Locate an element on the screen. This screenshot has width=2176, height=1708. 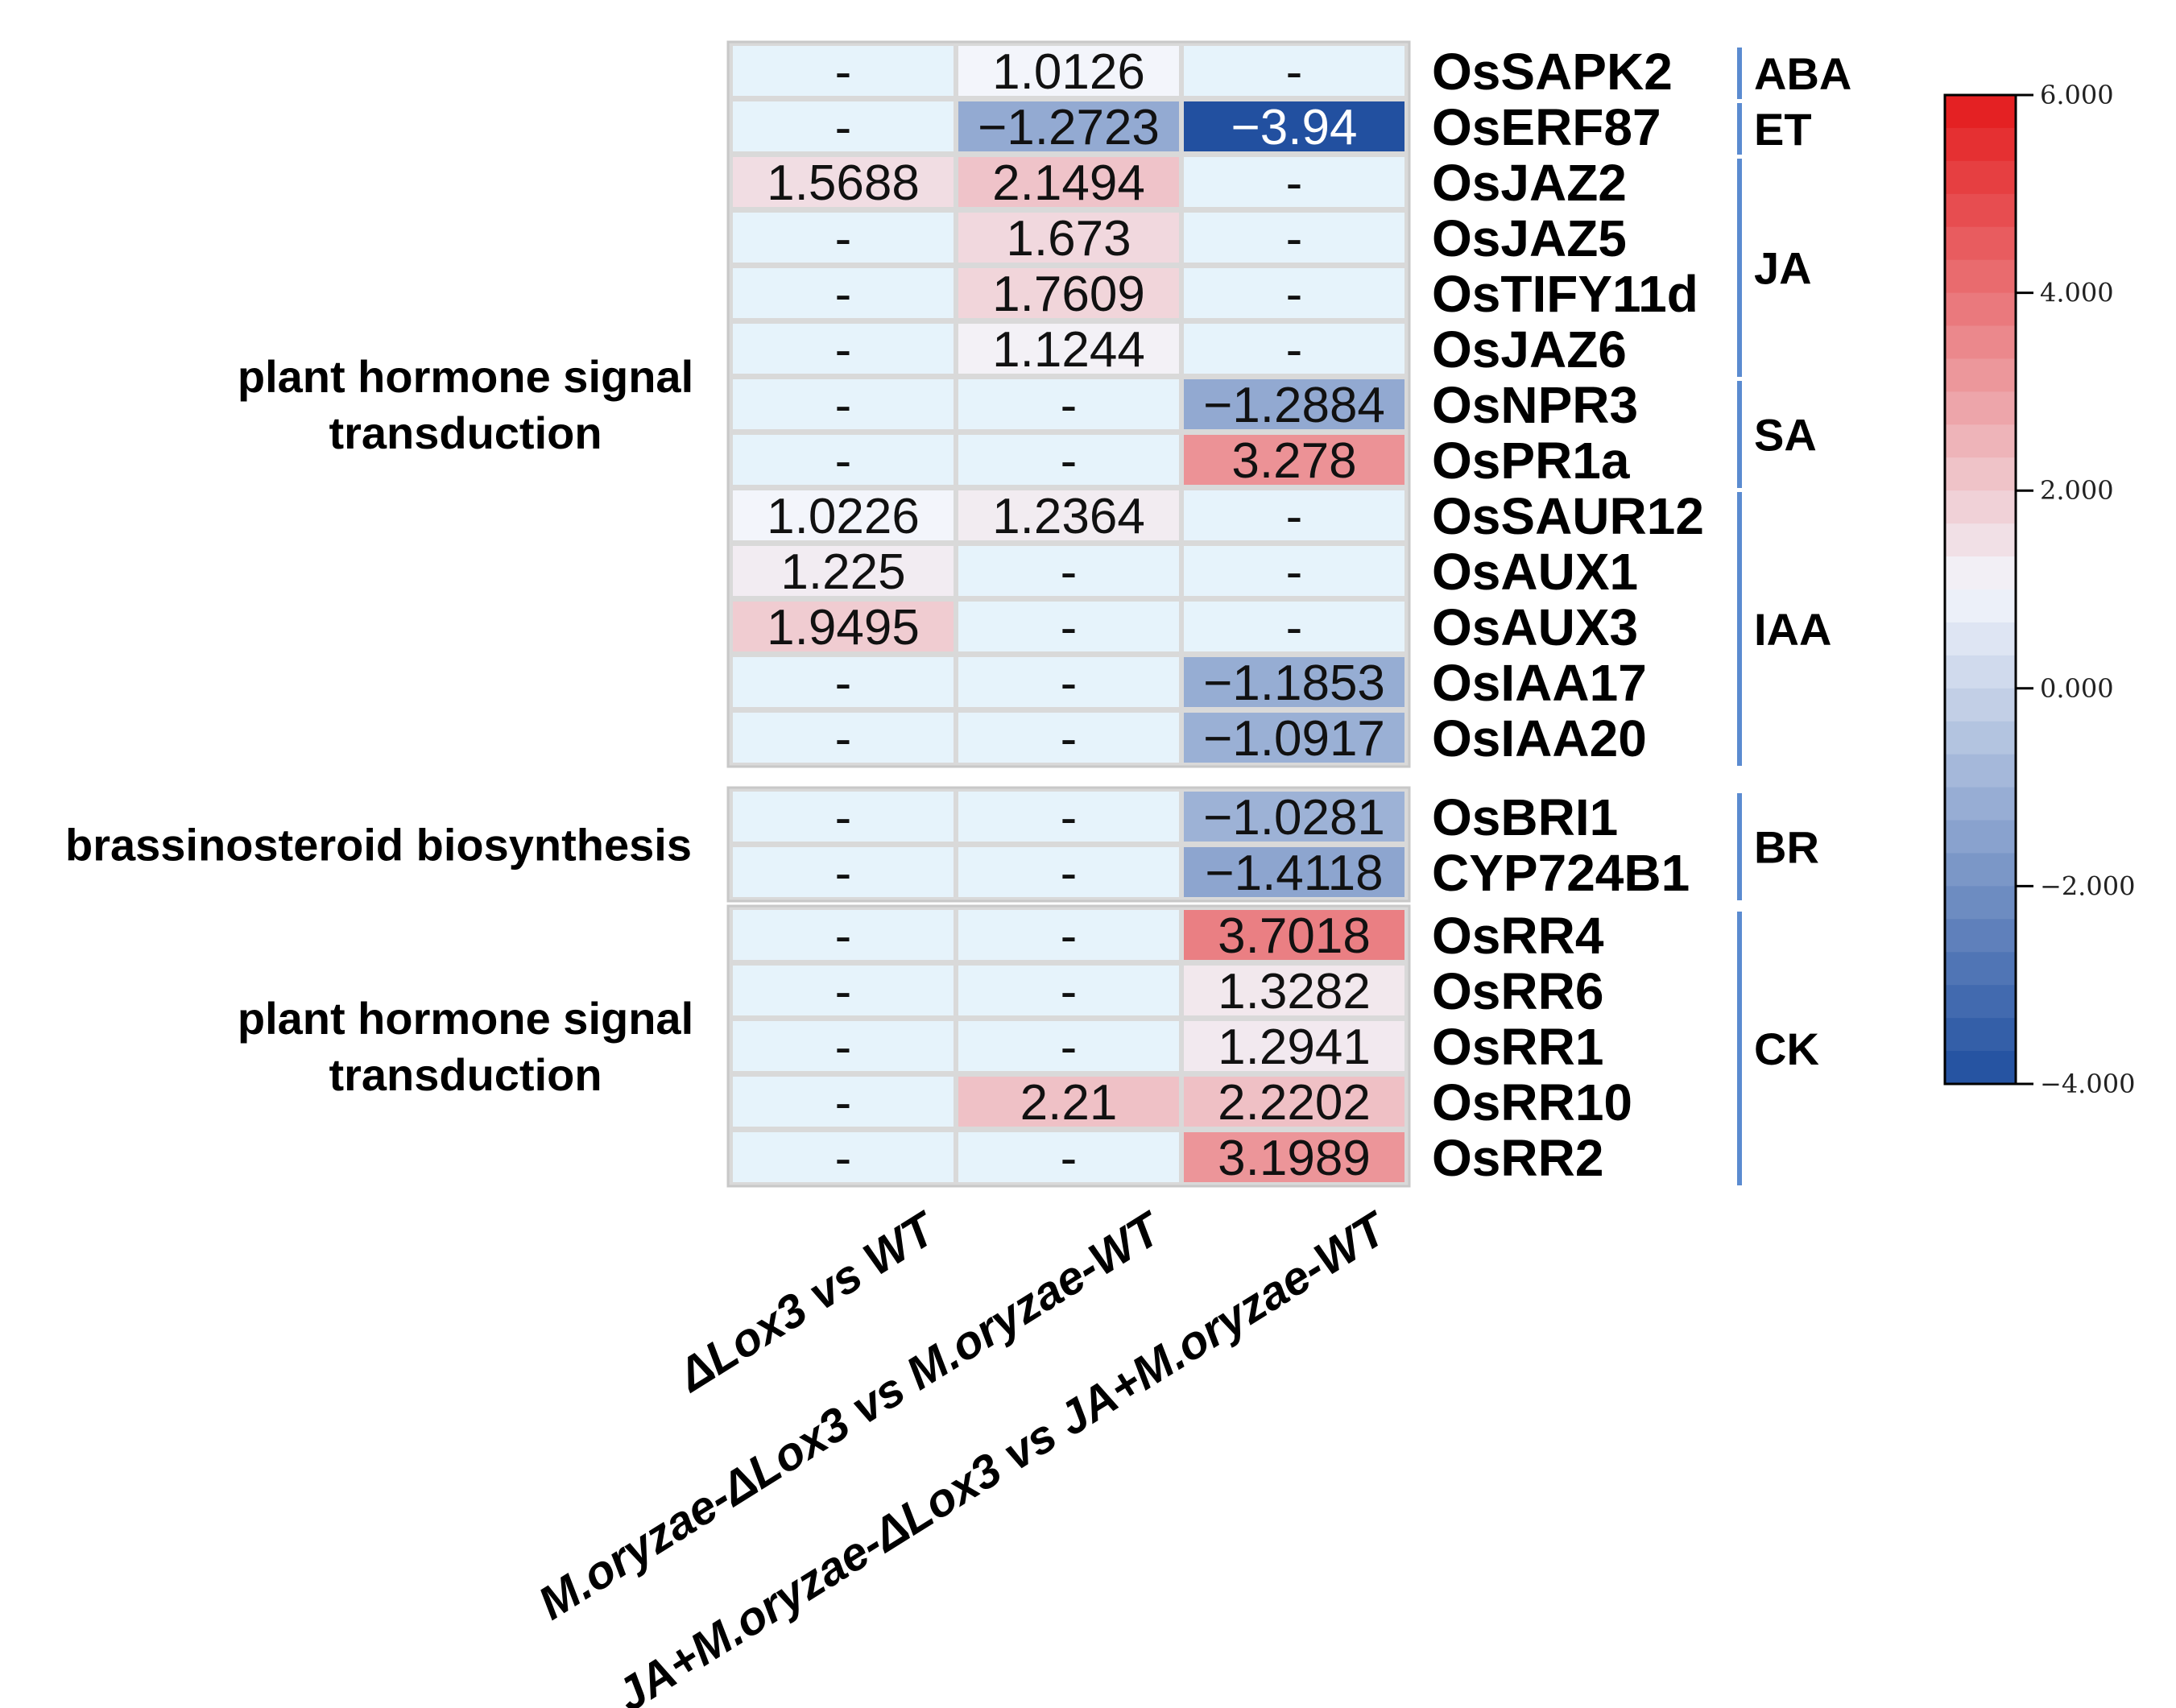
cell-value-label: −1.2884 is located at coordinates (1294, 405).